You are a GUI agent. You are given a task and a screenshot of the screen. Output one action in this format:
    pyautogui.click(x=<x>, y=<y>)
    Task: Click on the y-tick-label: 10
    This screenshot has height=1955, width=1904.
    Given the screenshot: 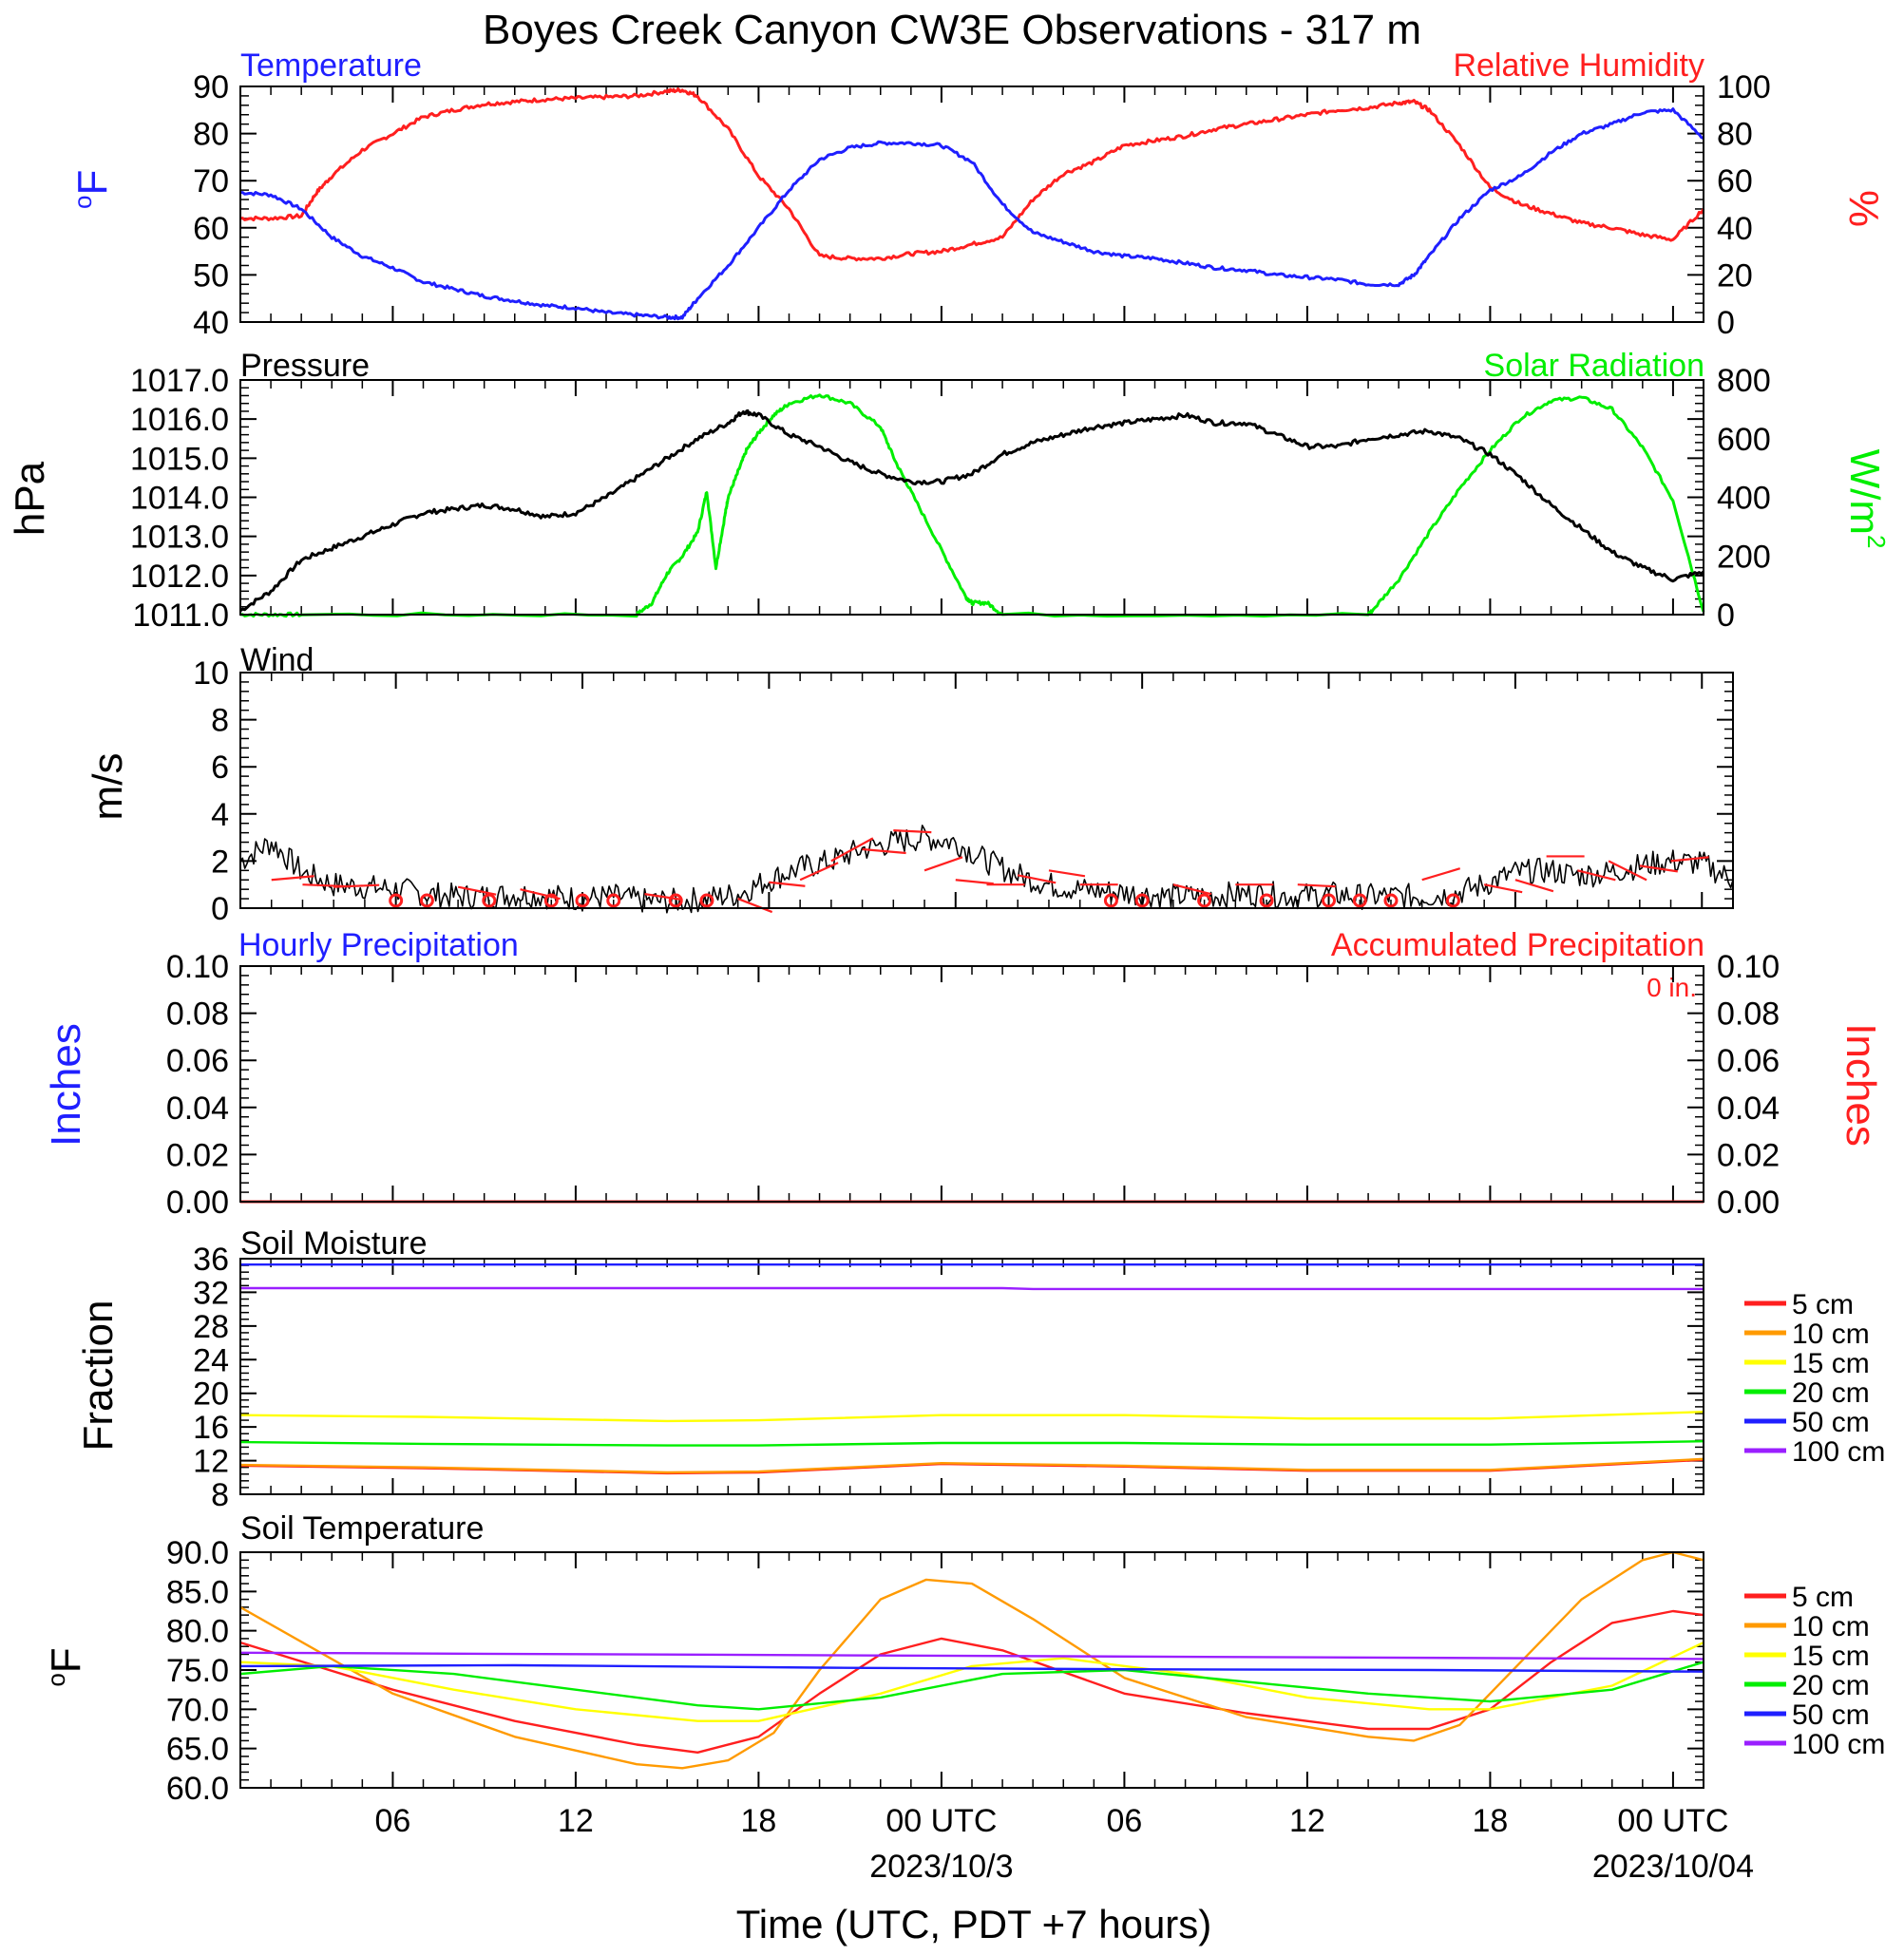 What is the action you would take?
    pyautogui.click(x=211, y=673)
    